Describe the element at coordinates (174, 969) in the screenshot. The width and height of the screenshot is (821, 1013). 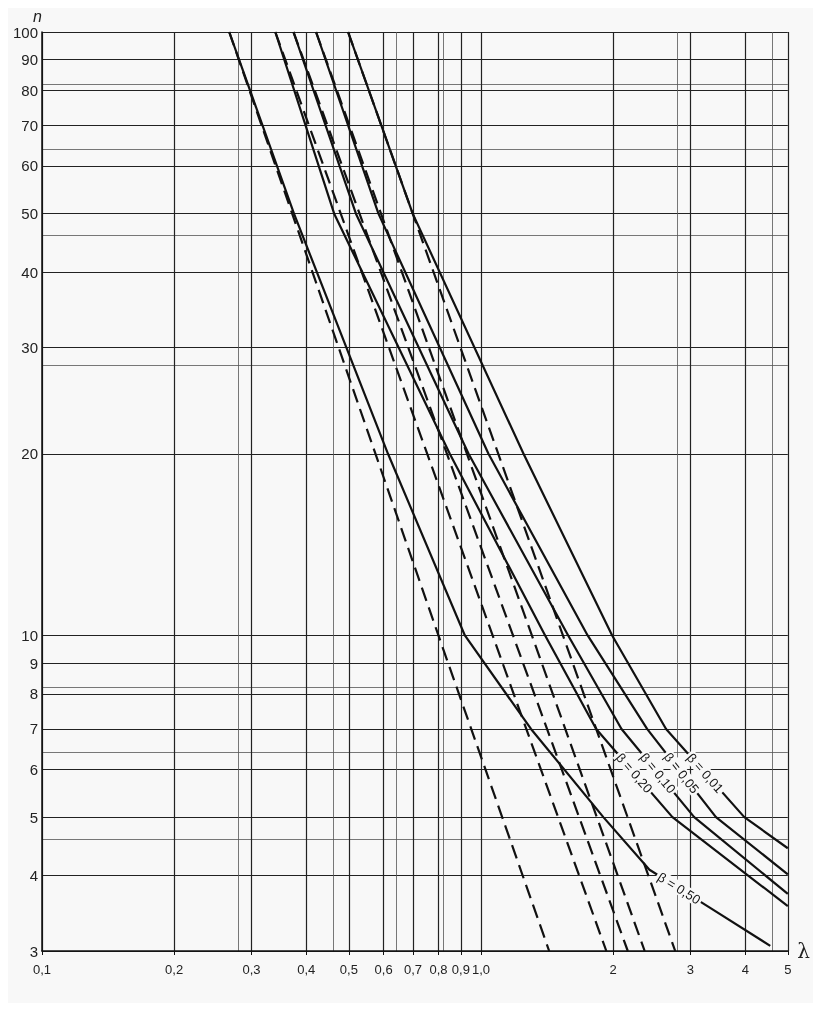
I see `x-tick-label: 0,2` at that location.